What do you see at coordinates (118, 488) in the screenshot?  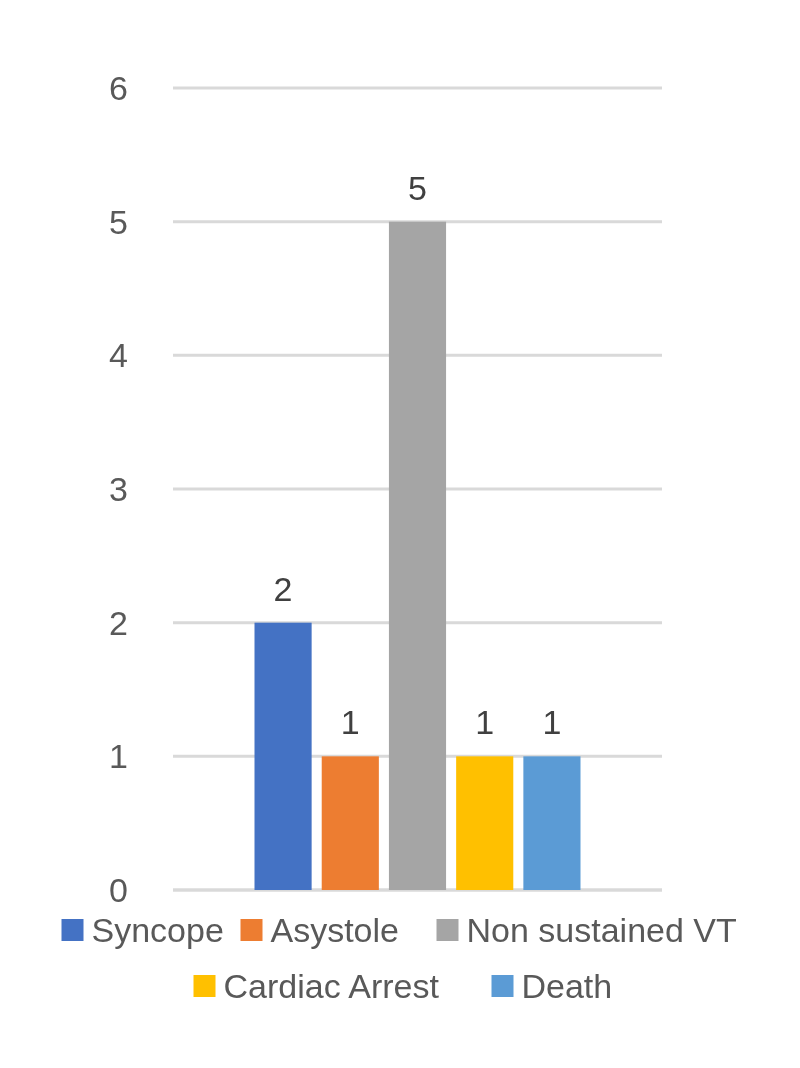 I see `y-tick-label: 3` at bounding box center [118, 488].